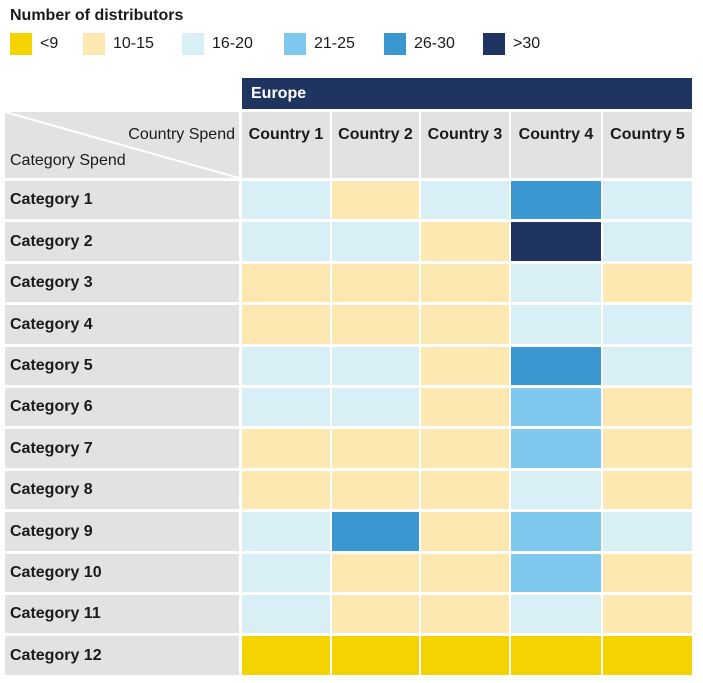  I want to click on column-header: Country 4, so click(556, 145).